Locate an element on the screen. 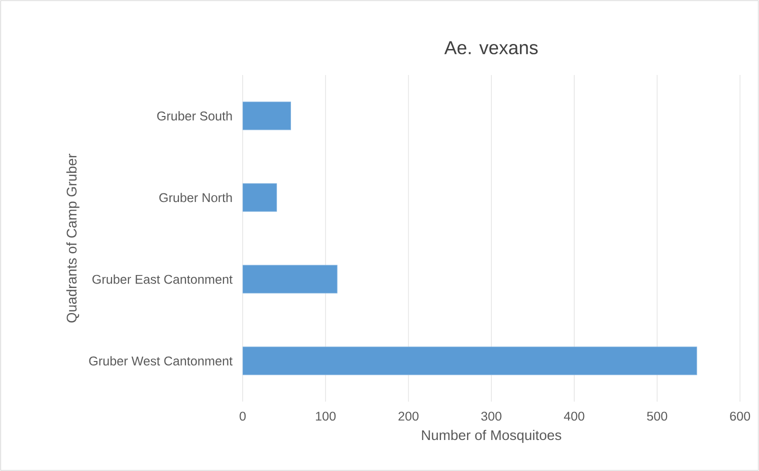 The image size is (759, 471). chart-title: Ae. vexans is located at coordinates (491, 47).